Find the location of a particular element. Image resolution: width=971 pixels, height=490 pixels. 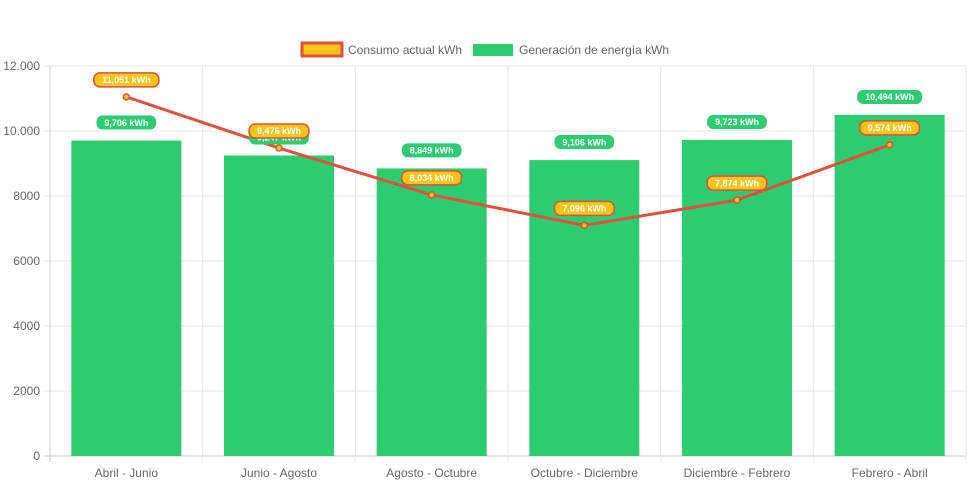

line-data-label: 11,051 kWh is located at coordinates (126, 80).